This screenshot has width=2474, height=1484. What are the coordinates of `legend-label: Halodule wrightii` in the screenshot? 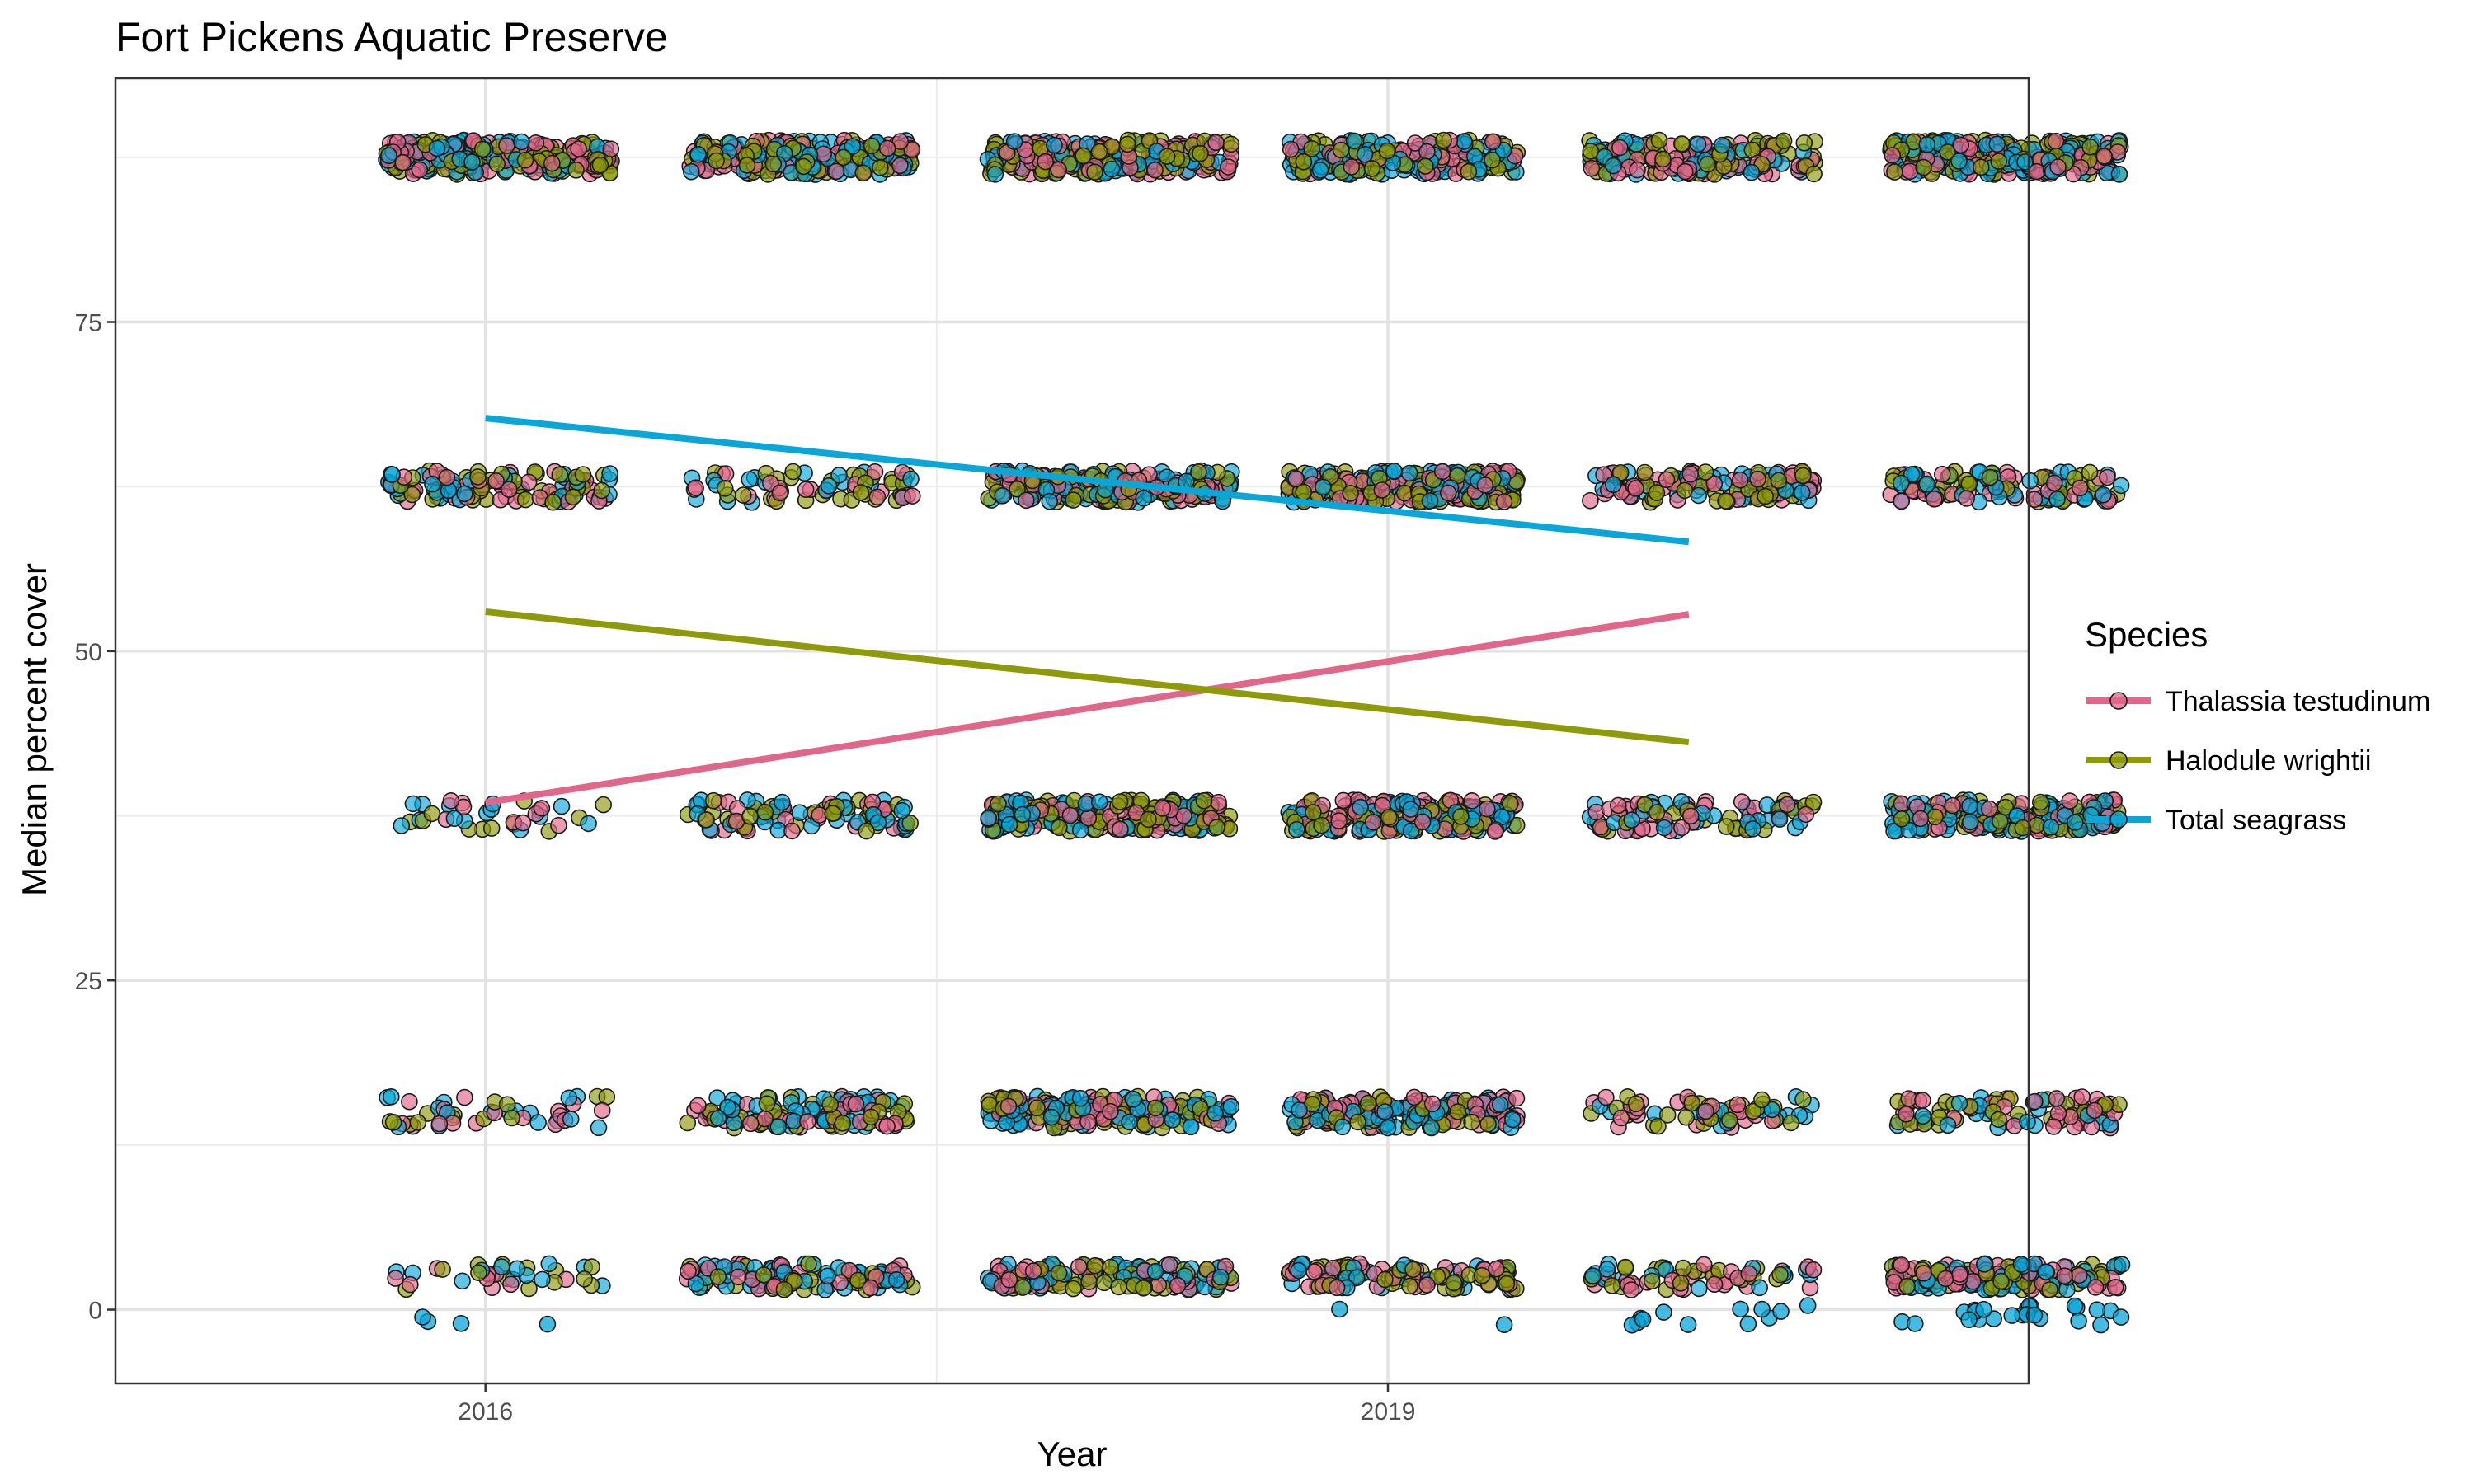 It's located at (2268, 761).